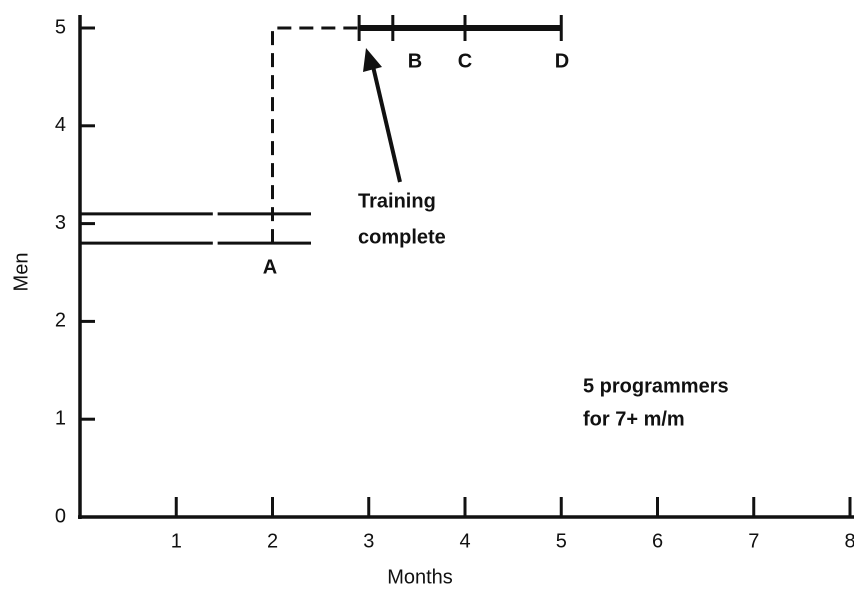 The height and width of the screenshot is (595, 854). Describe the element at coordinates (397, 201) in the screenshot. I see `annotation: Training` at that location.